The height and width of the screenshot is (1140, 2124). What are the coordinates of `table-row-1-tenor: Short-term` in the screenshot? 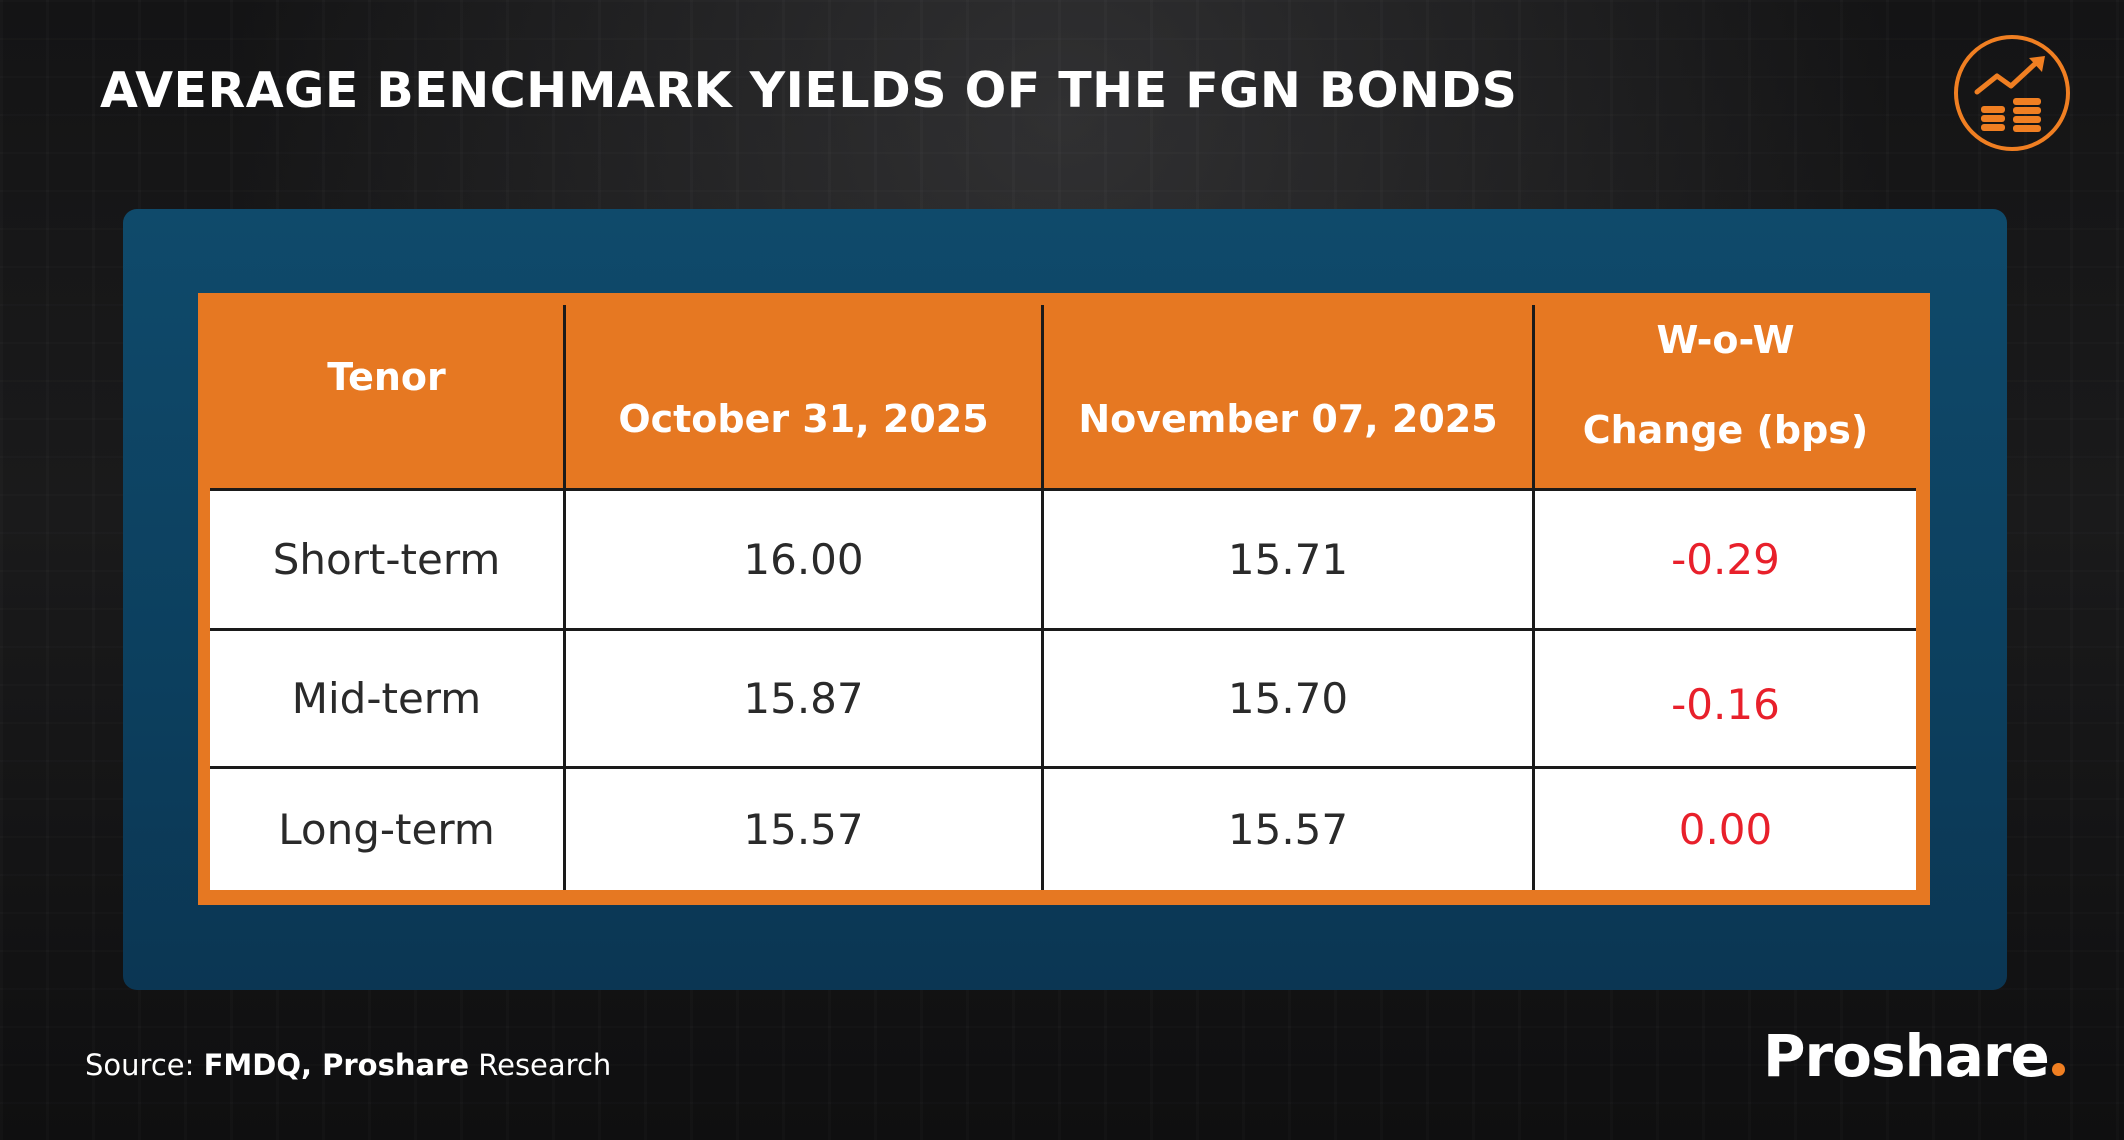 It's located at (386, 559).